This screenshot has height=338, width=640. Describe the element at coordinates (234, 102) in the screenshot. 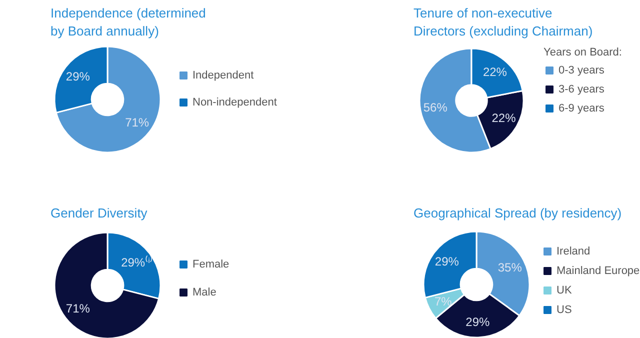

I see `legend-label: Non-independent` at that location.